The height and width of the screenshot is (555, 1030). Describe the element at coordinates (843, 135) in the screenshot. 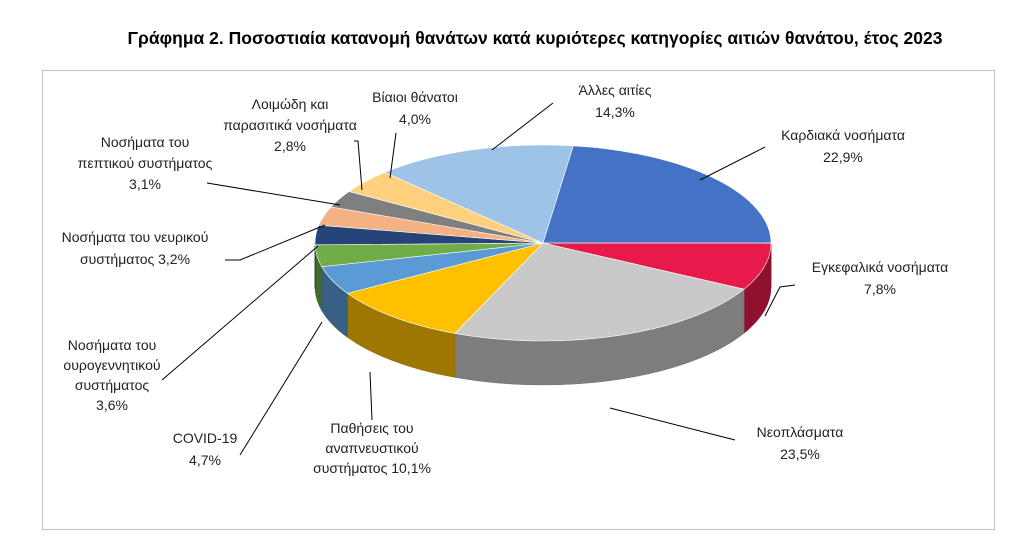

I see `data-label: Καρδιακά νοσήματα` at that location.